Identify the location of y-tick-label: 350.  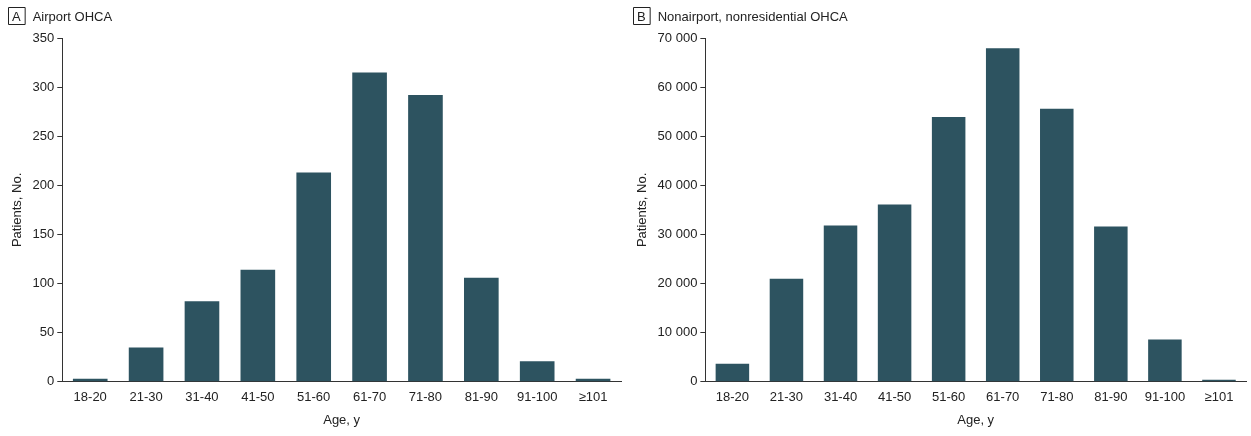
(43, 37).